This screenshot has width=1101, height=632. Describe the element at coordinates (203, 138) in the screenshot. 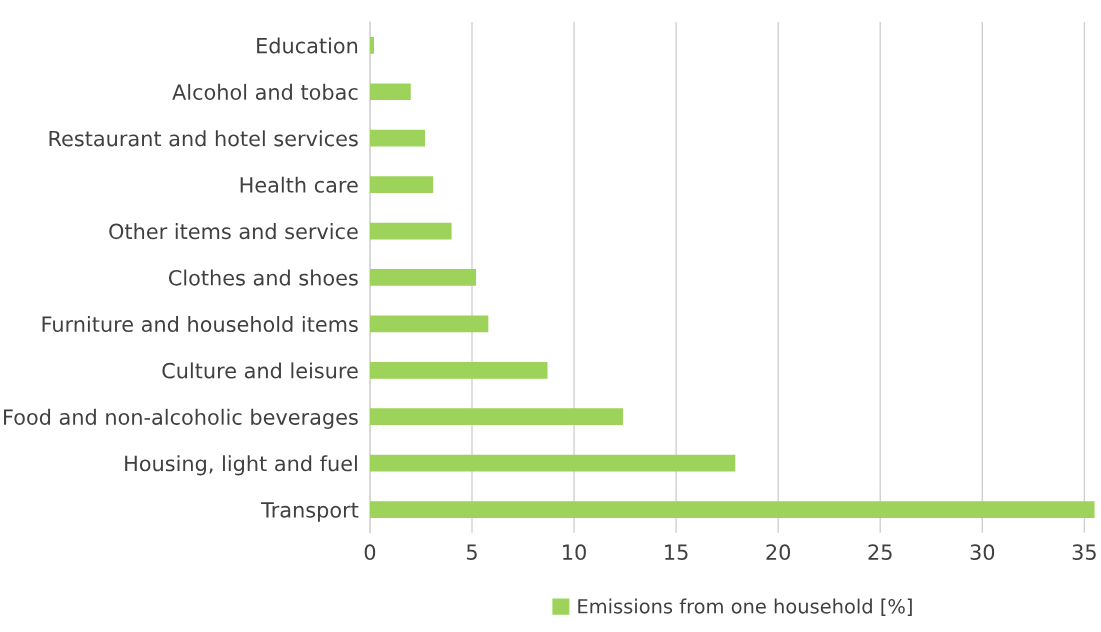

I see `y-tick-label: Restaurant and hotel services` at that location.